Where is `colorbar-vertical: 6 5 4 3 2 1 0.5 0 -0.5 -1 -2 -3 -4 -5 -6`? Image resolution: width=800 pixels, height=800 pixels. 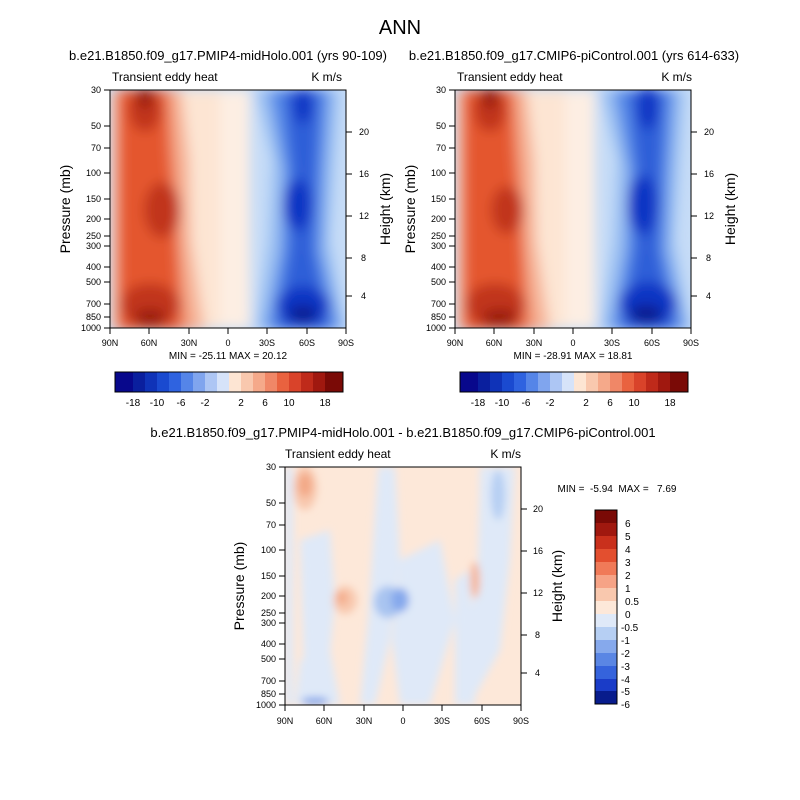 colorbar-vertical: 6 5 4 3 2 1 0.5 0 -0.5 -1 -2 -3 -4 -5 -6 is located at coordinates (616, 610).